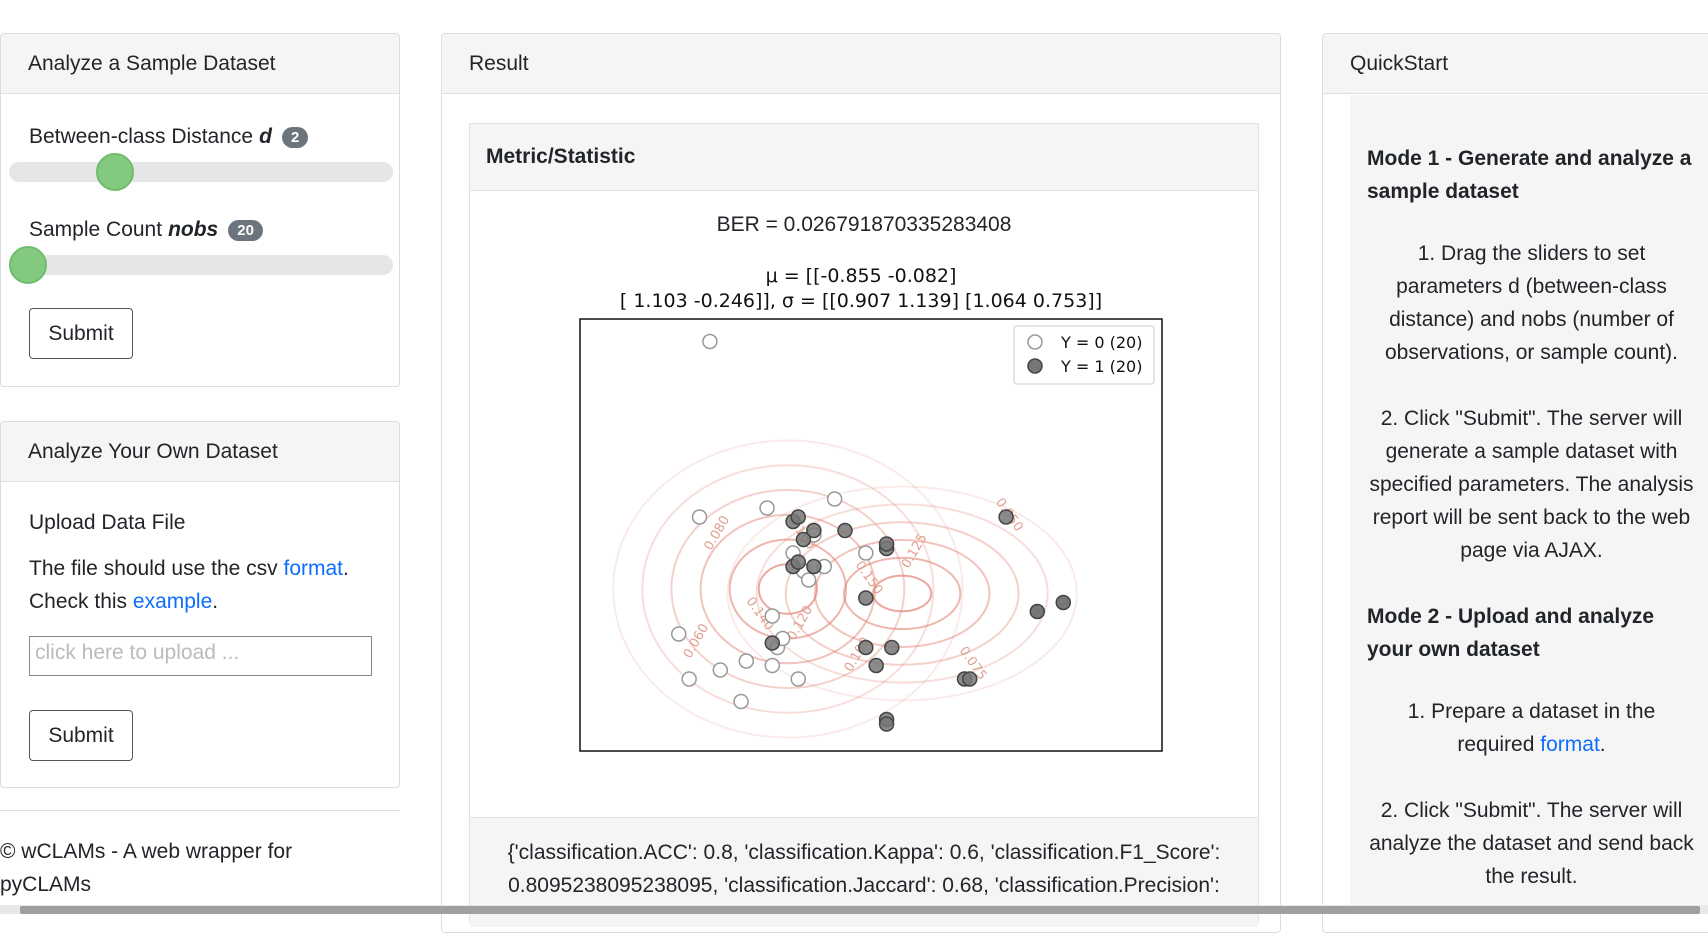 Image resolution: width=1708 pixels, height=933 pixels. I want to click on count-symbol: nobs, so click(193, 229).